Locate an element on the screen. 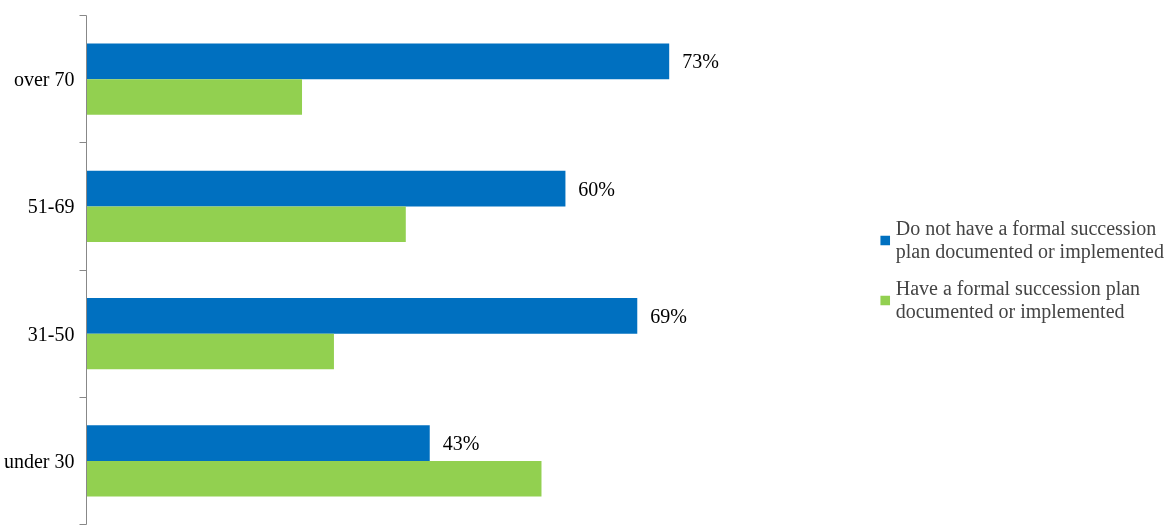 This screenshot has height=529, width=1172. y-tick-label: over 70 is located at coordinates (44, 79).